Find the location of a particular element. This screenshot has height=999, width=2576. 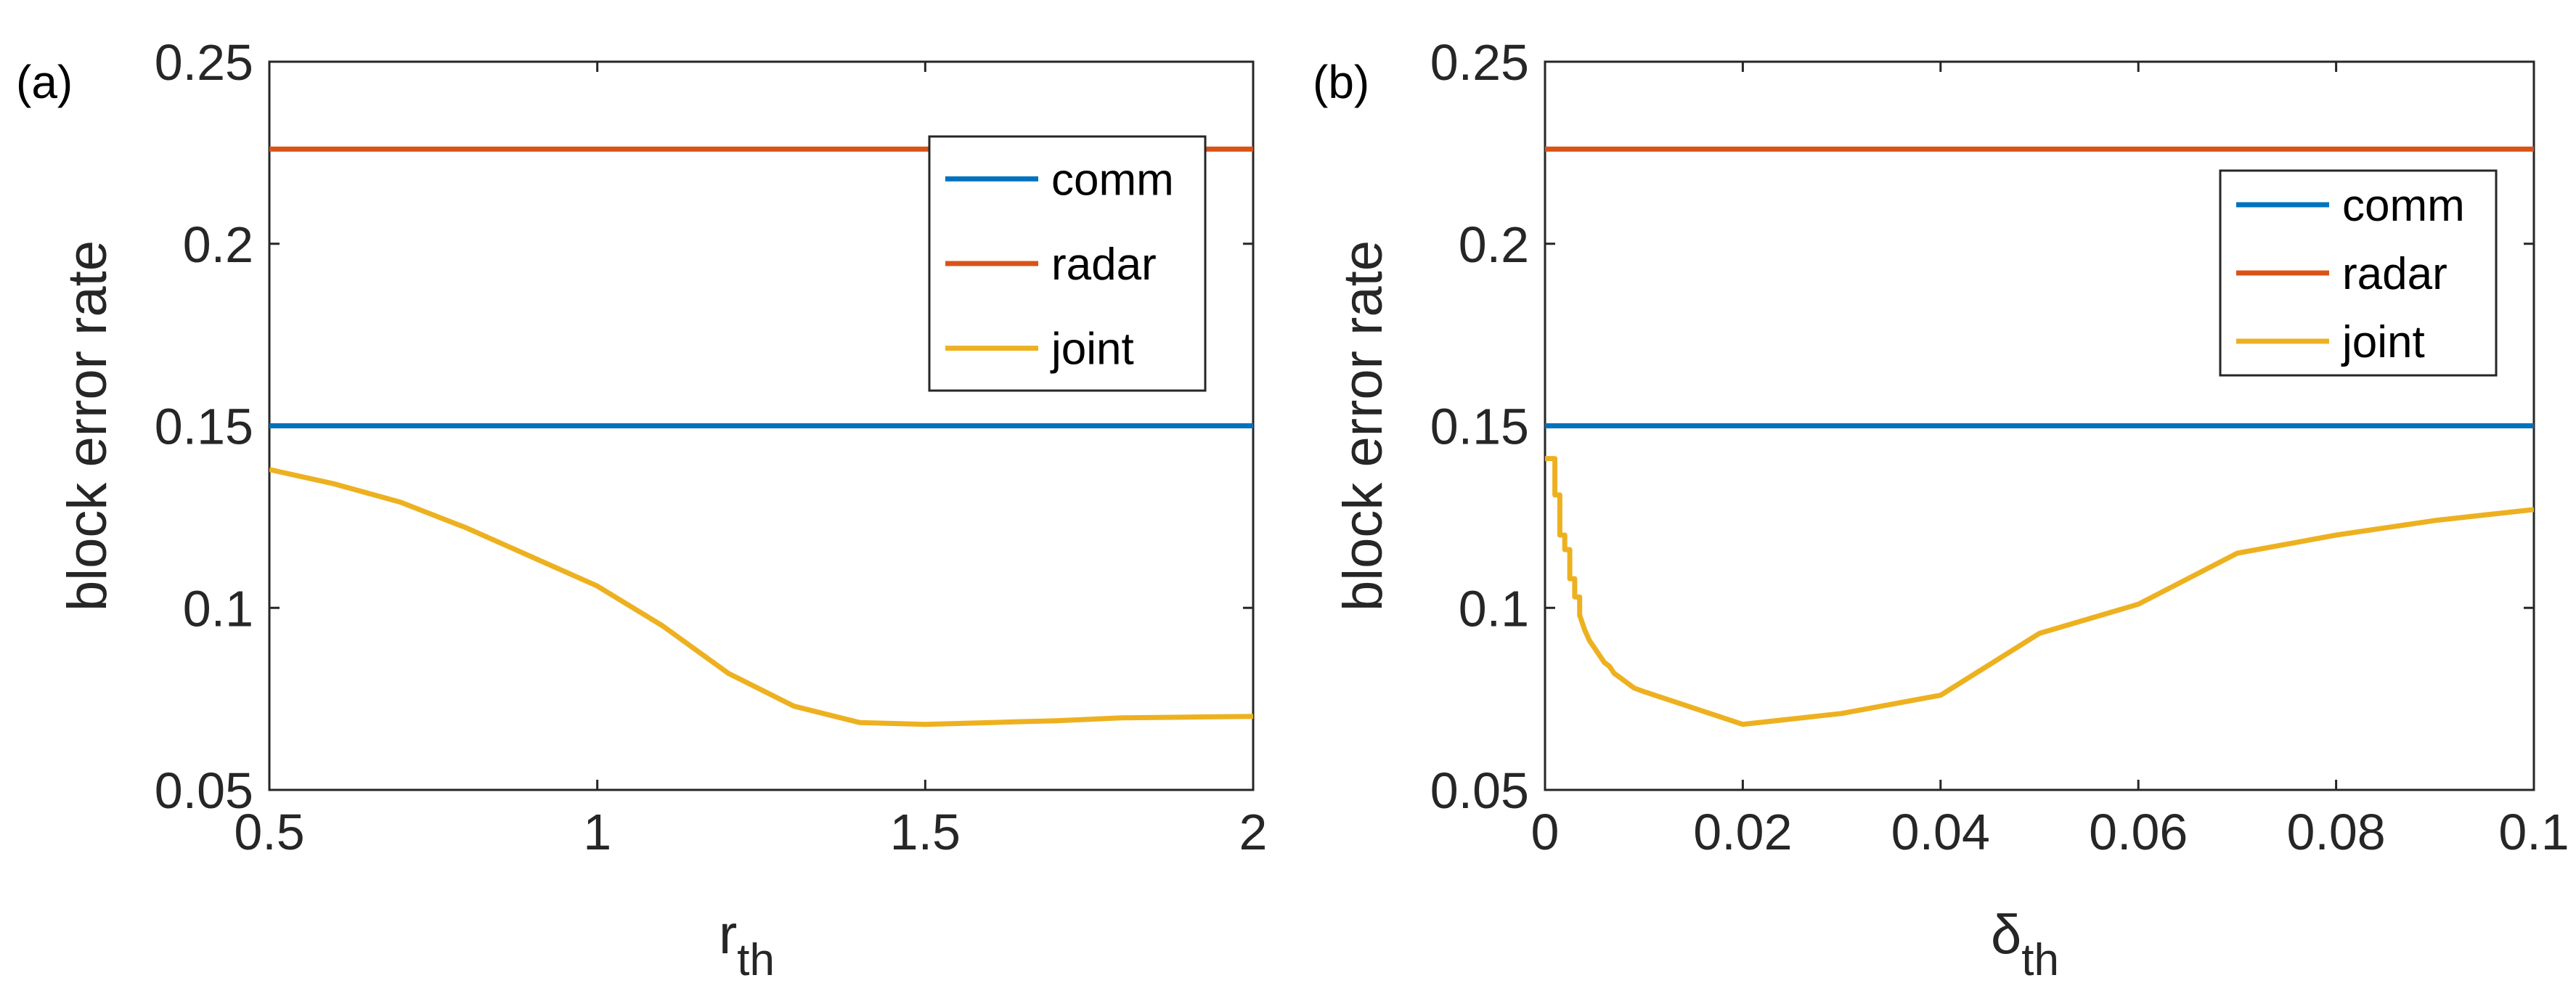

x-tick-label: 0.02 is located at coordinates (1742, 832).